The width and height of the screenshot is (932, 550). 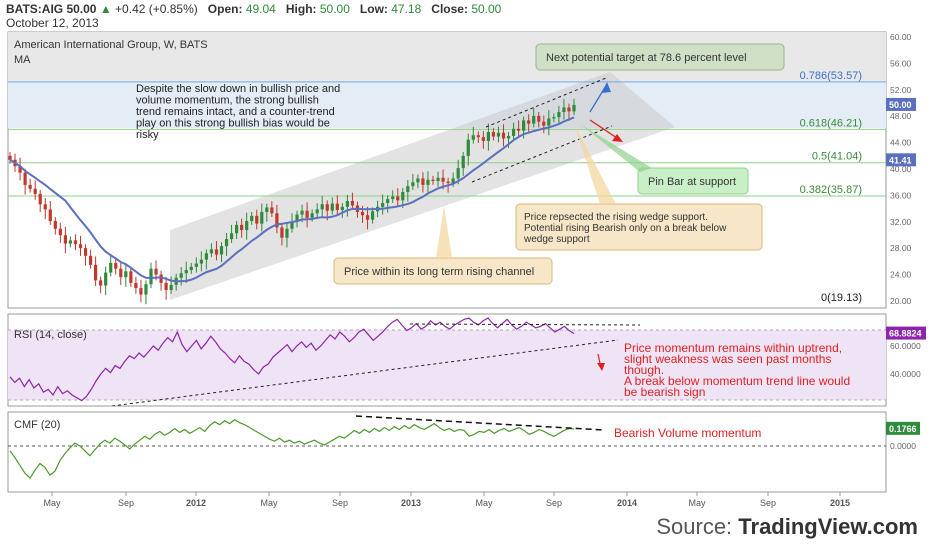 I want to click on close-label: Close:, so click(x=449, y=9).